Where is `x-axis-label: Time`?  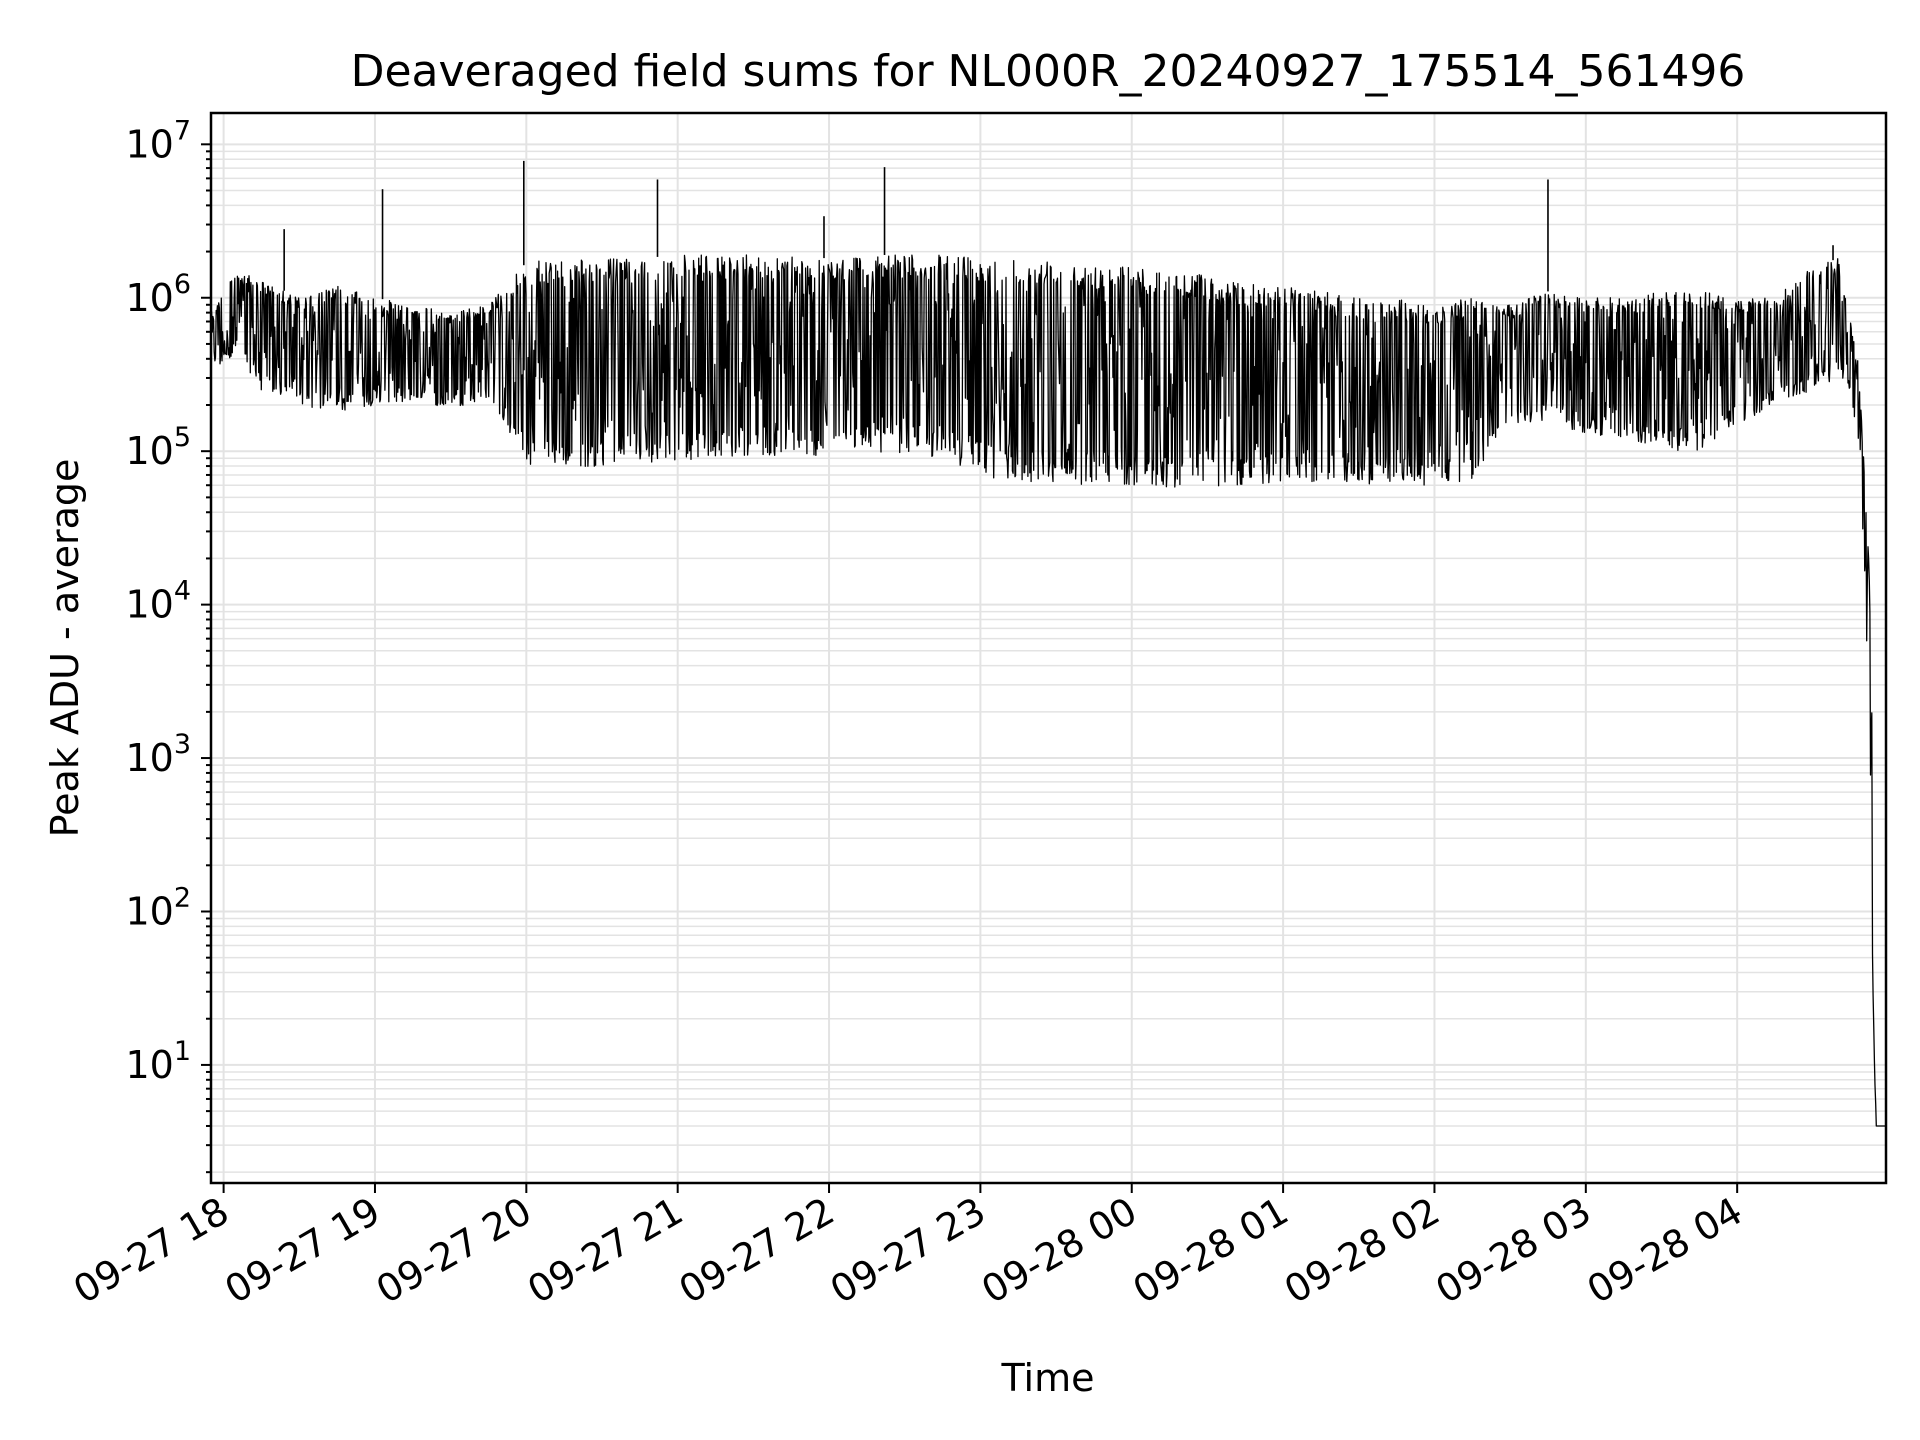
x-axis-label: Time is located at coordinates (1048, 1378).